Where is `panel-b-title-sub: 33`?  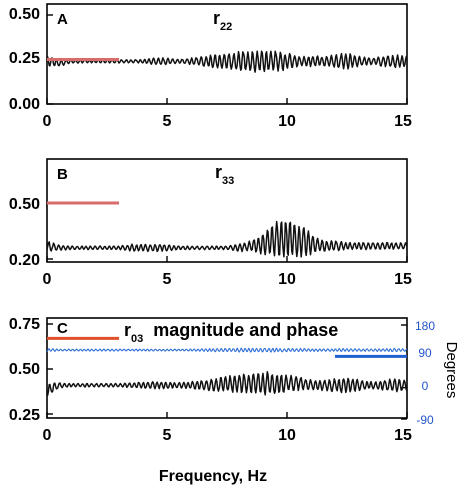
panel-b-title-sub: 33 is located at coordinates (228, 181).